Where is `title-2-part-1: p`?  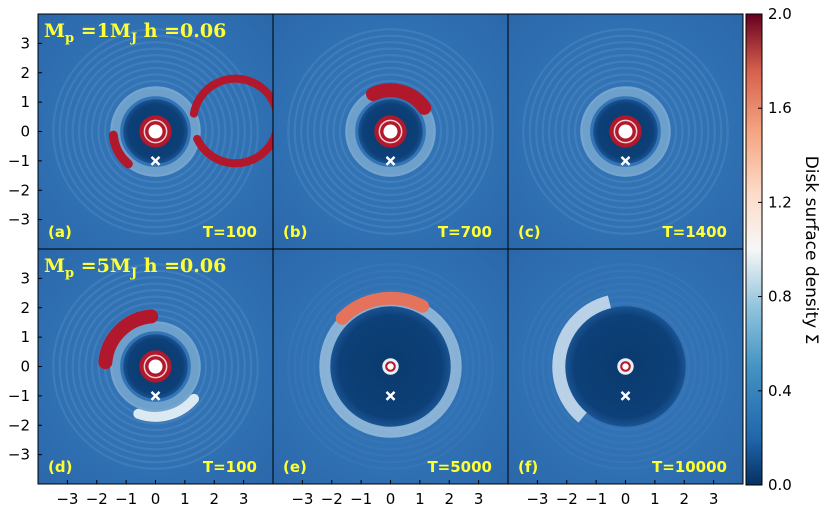
title-2-part-1: p is located at coordinates (69, 273).